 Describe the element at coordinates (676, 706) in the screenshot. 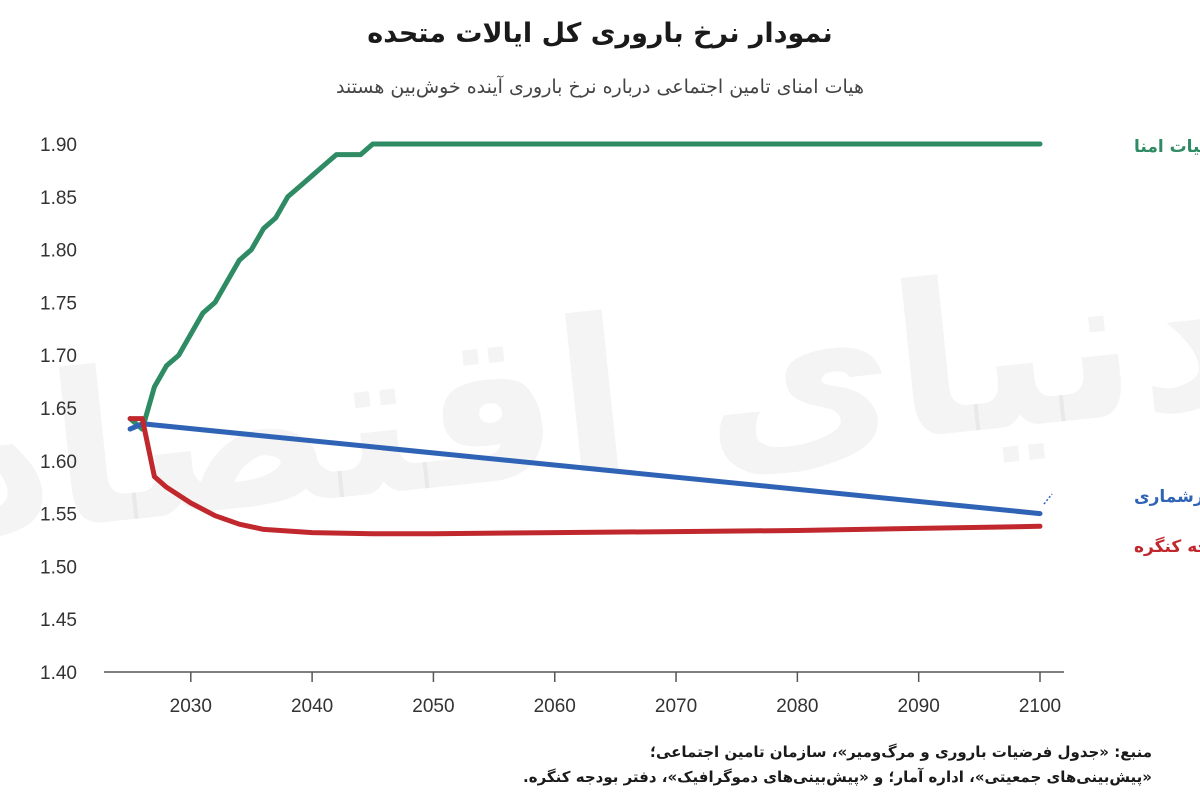

I see `x-tick-label: 2070` at that location.